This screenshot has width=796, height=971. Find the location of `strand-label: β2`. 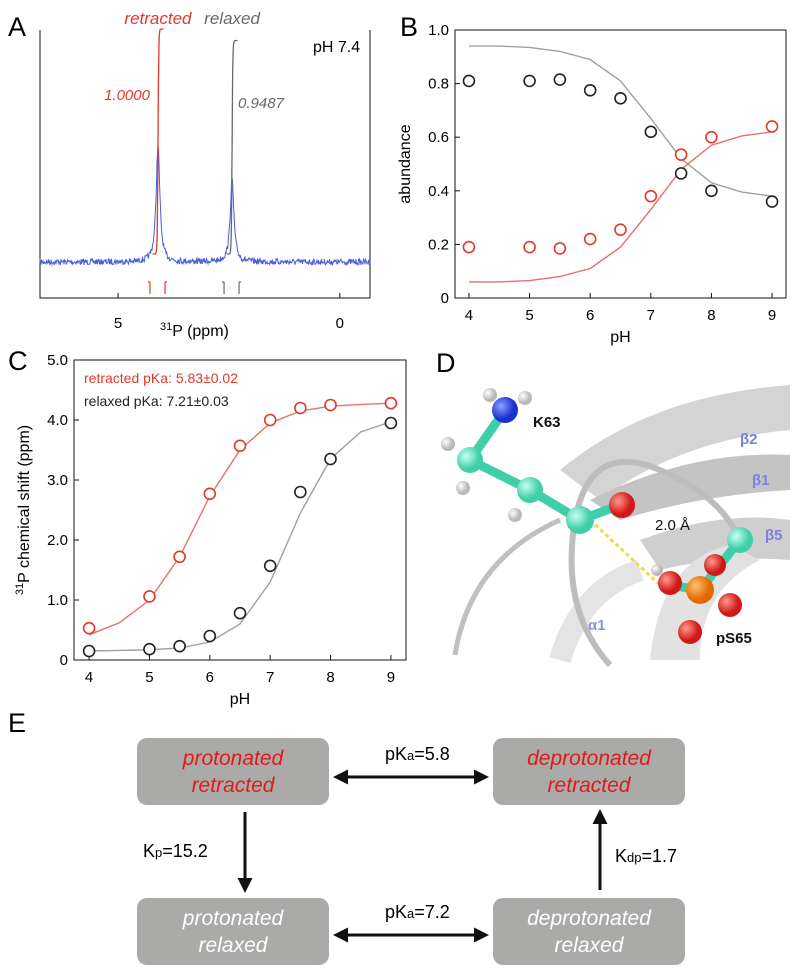

strand-label: β2 is located at coordinates (749, 439).